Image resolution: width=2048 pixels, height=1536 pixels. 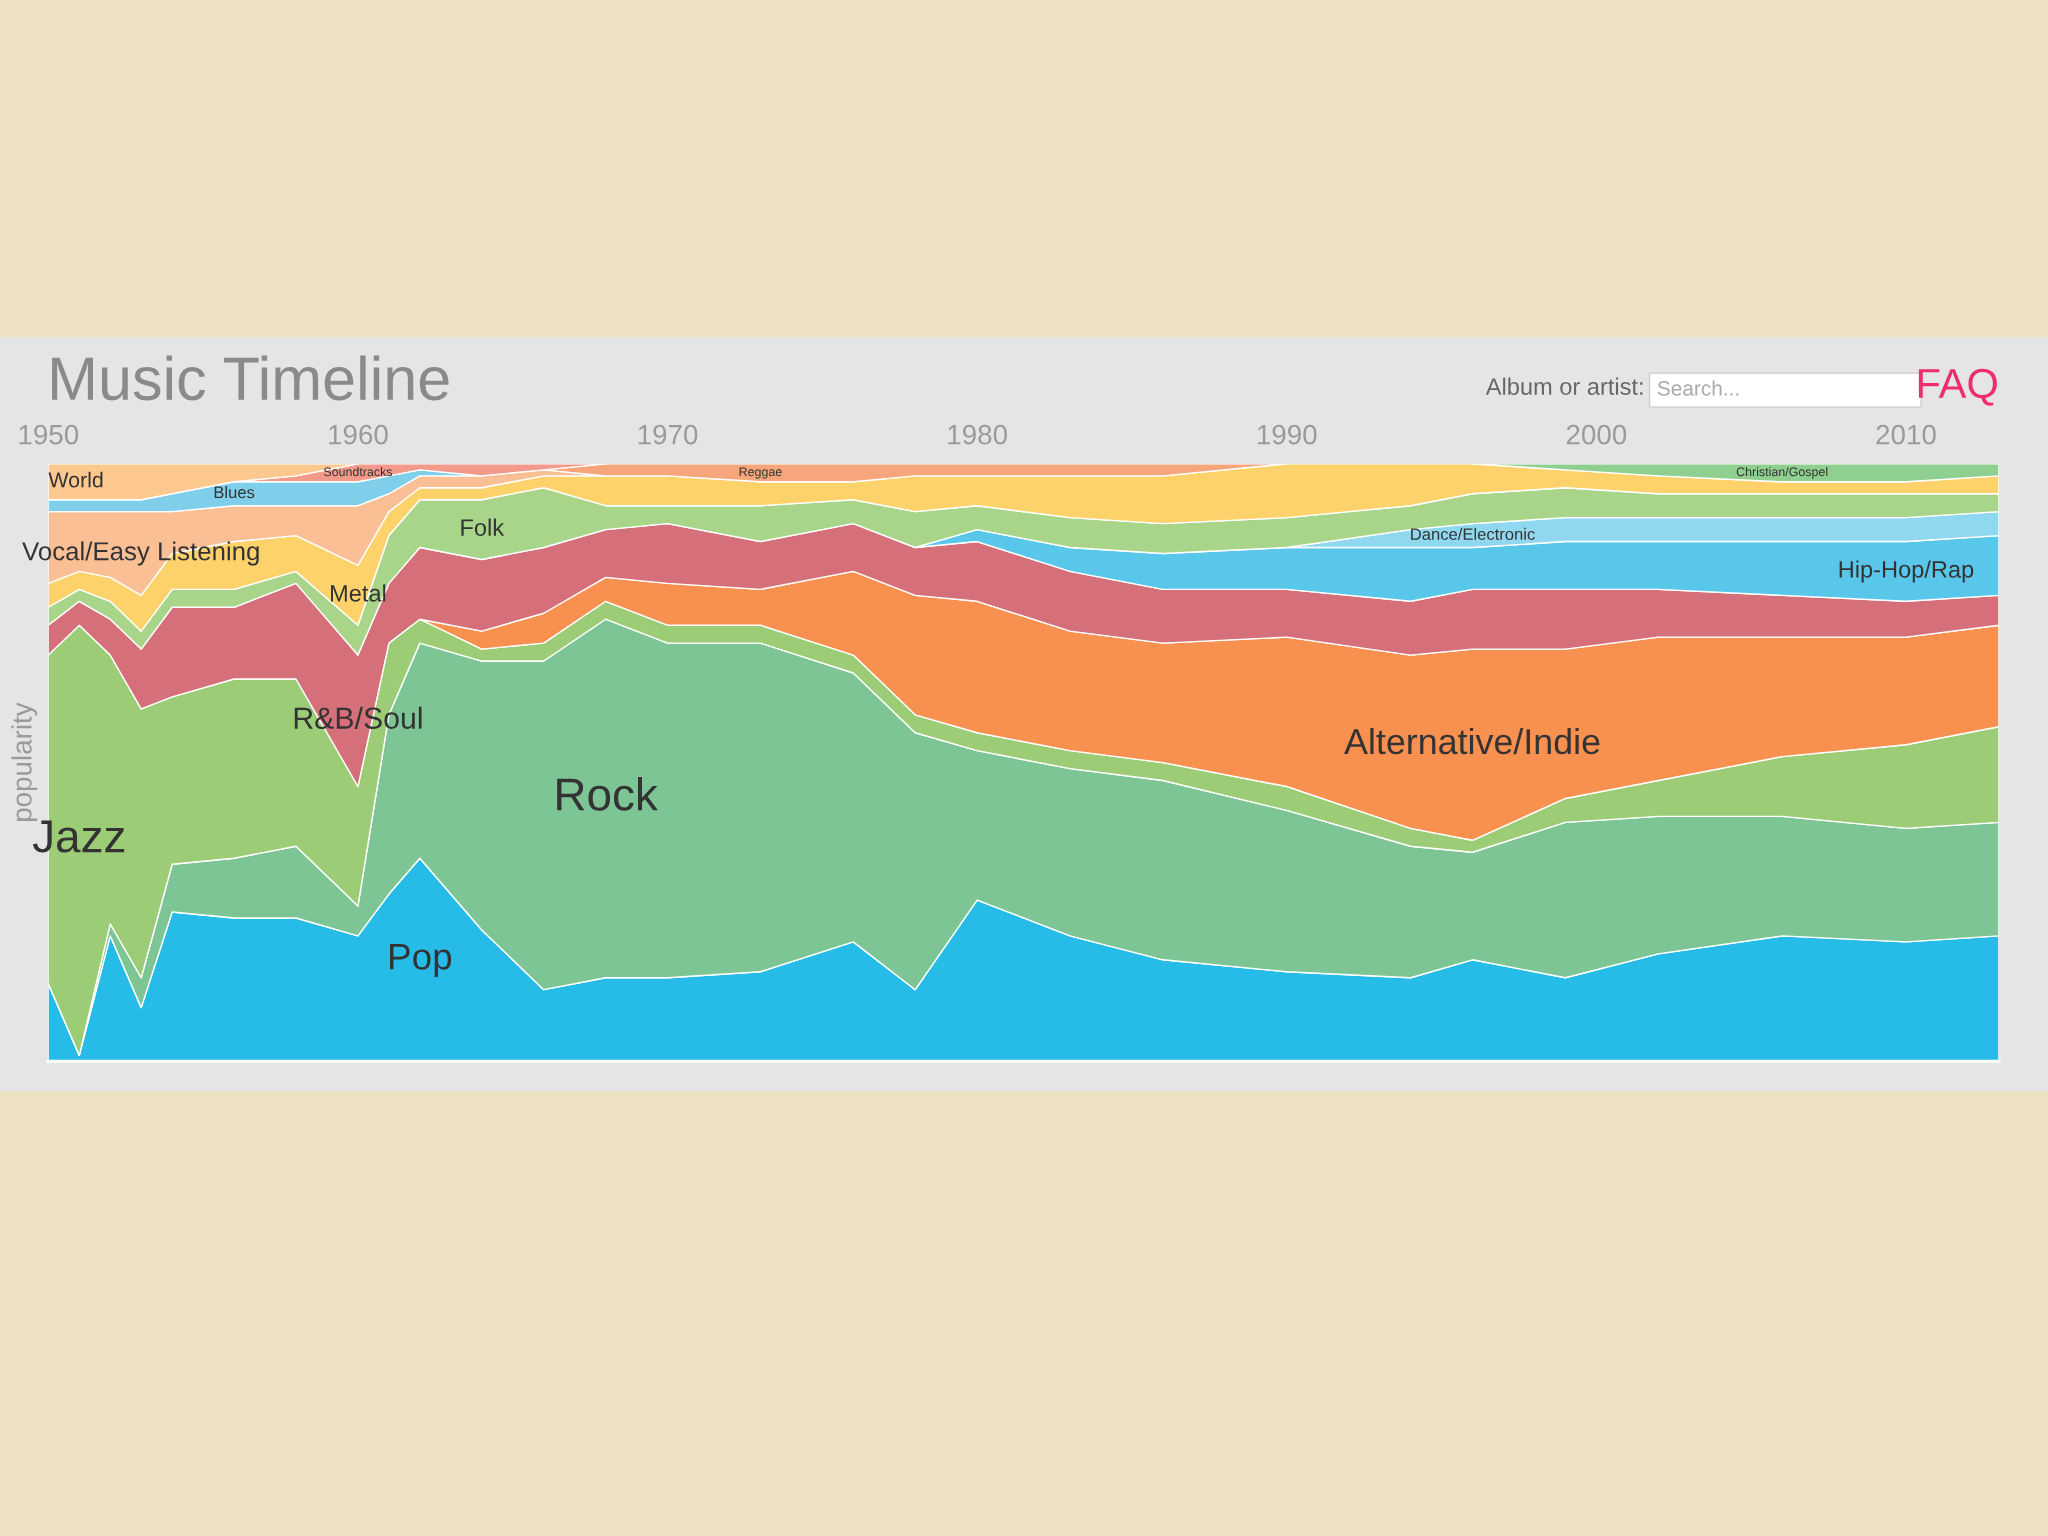 I want to click on text: Album or artist:, so click(x=1564, y=386).